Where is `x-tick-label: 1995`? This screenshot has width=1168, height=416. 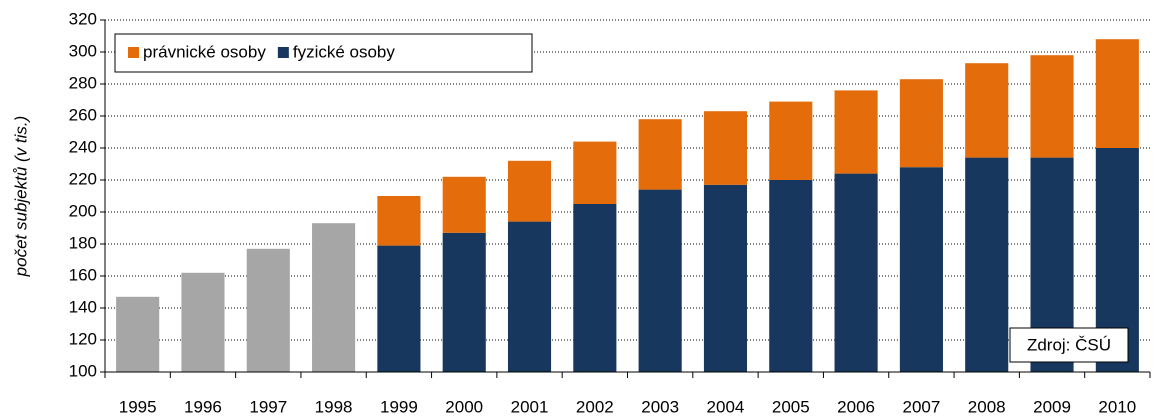 x-tick-label: 1995 is located at coordinates (138, 406).